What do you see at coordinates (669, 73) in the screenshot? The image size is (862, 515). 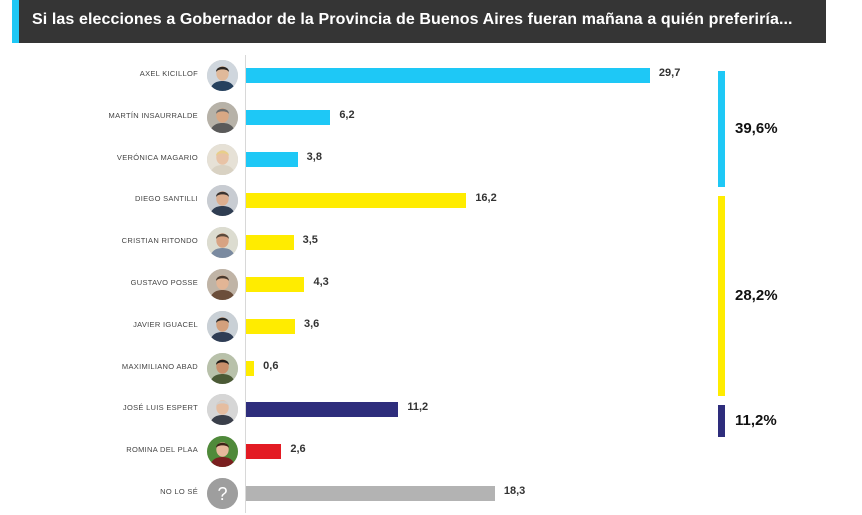 I see `bar-value-label: 29,7` at bounding box center [669, 73].